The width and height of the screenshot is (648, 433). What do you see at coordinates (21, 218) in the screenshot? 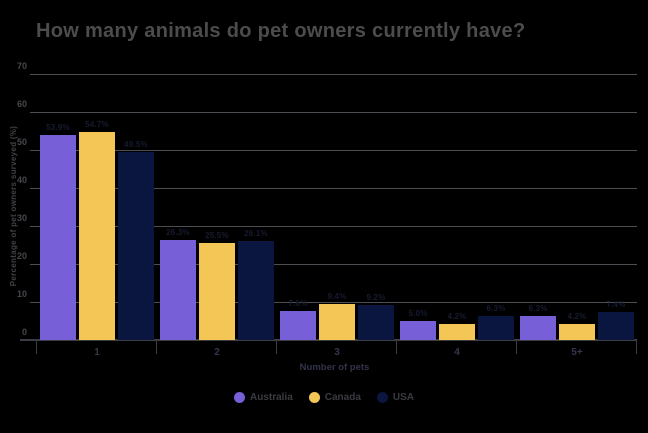
I see `y-tick-label-30: 30` at bounding box center [21, 218].